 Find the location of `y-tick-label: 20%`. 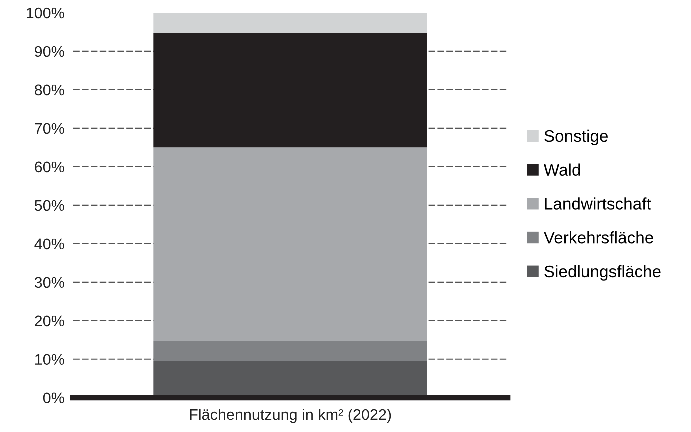

y-tick-label: 20% is located at coordinates (49, 321).